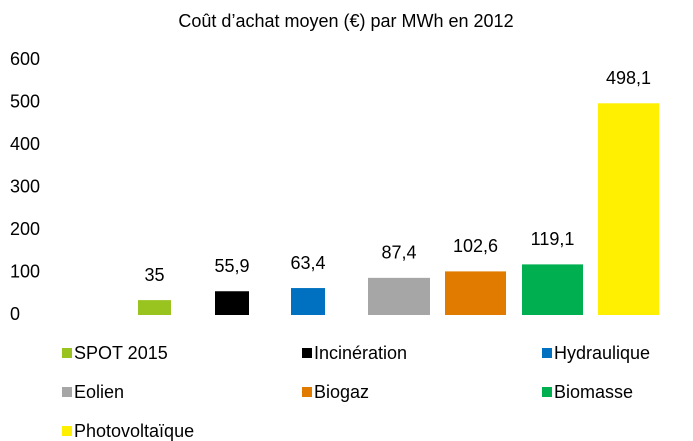  Describe the element at coordinates (134, 431) in the screenshot. I see `legend-label: Photovoltaïque` at that location.